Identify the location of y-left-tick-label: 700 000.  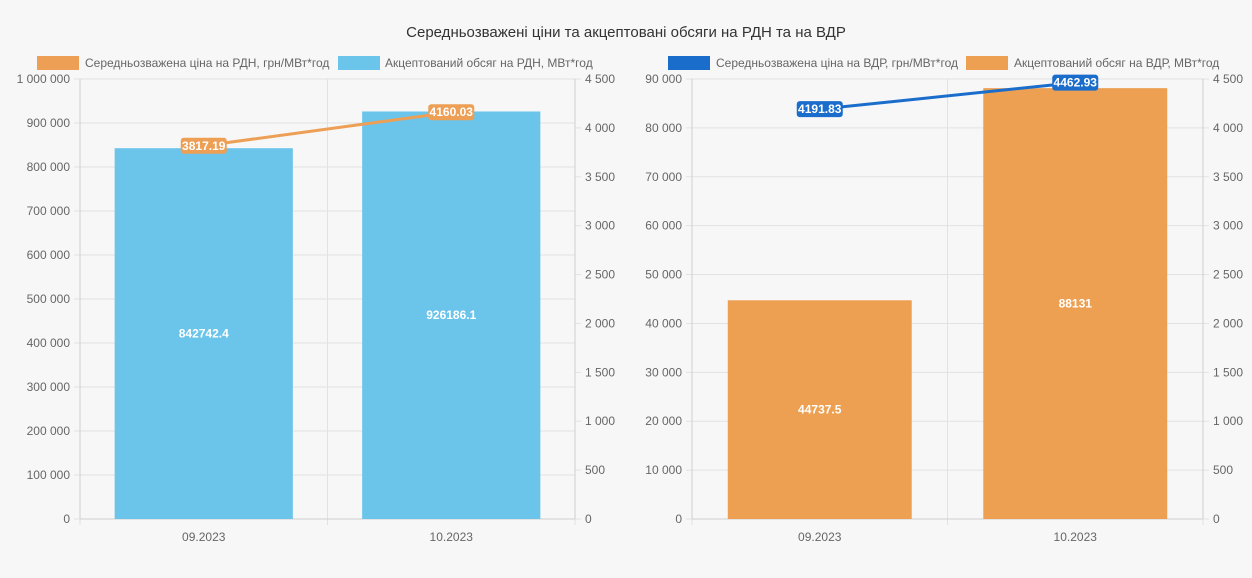
(49, 211).